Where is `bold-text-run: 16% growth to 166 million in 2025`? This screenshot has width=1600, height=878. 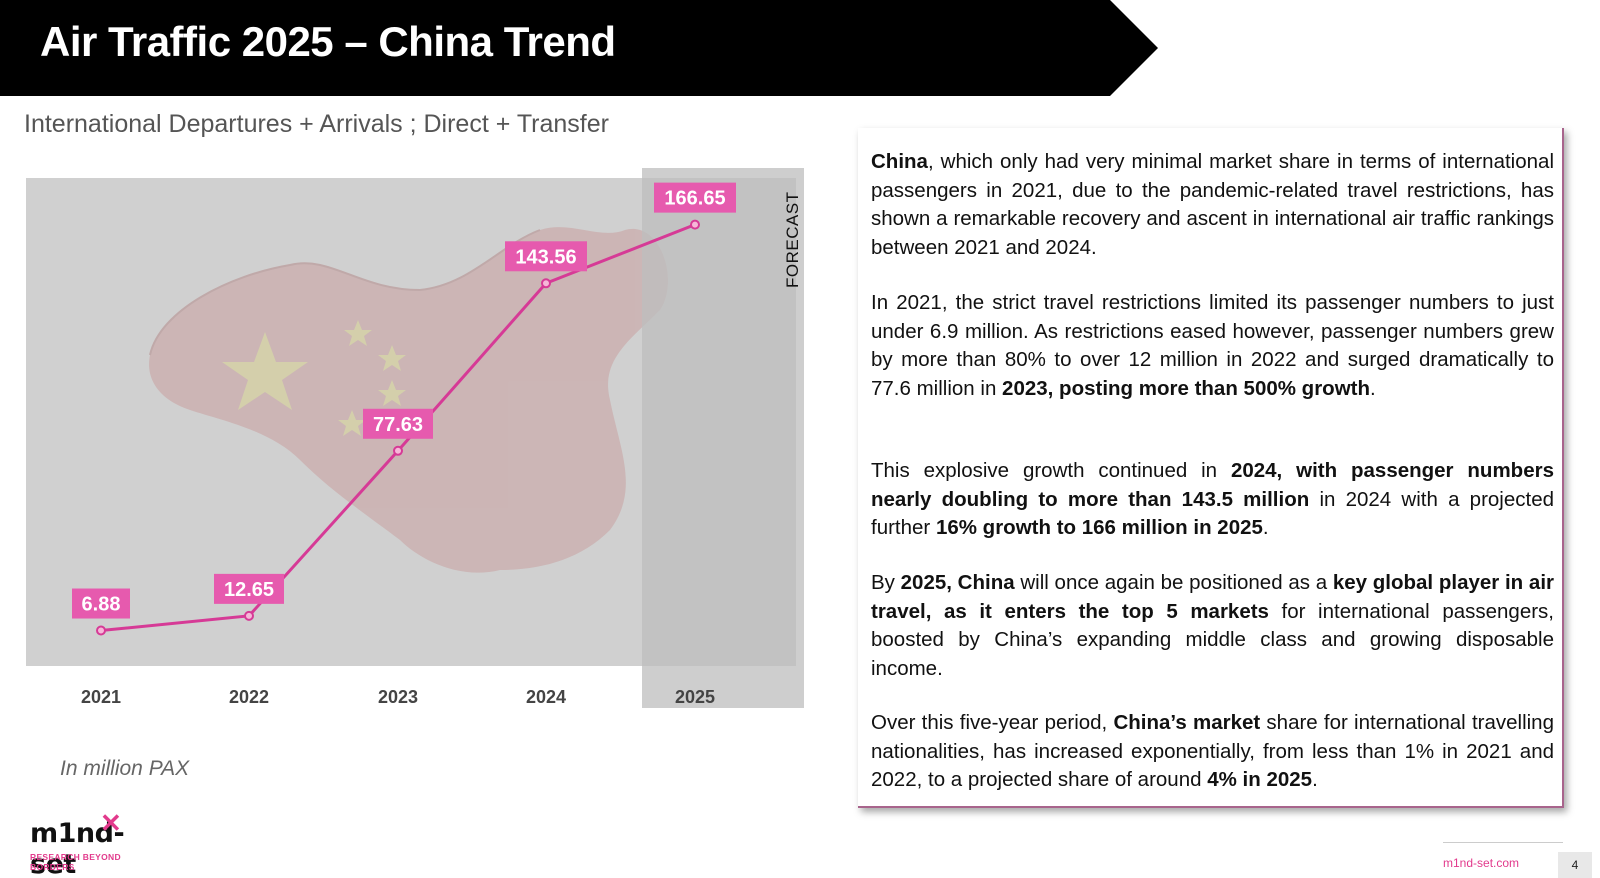
bold-text-run: 16% growth to 166 million in 2025 is located at coordinates (1099, 527).